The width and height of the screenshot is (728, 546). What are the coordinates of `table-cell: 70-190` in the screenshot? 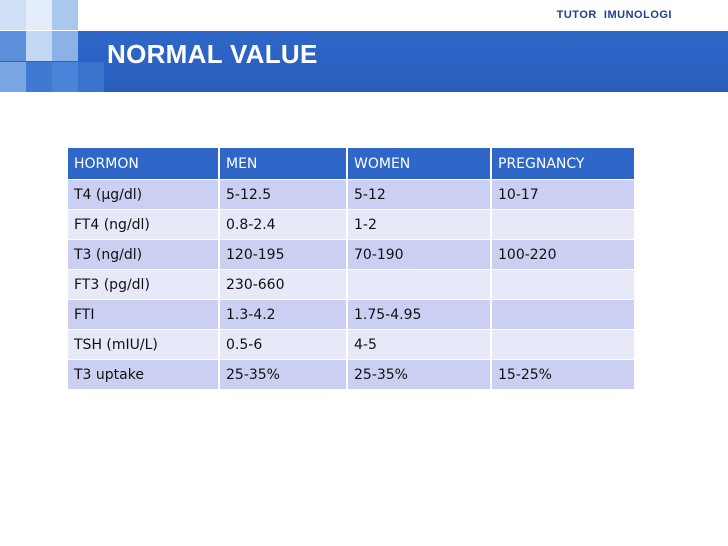 It's located at (420, 255).